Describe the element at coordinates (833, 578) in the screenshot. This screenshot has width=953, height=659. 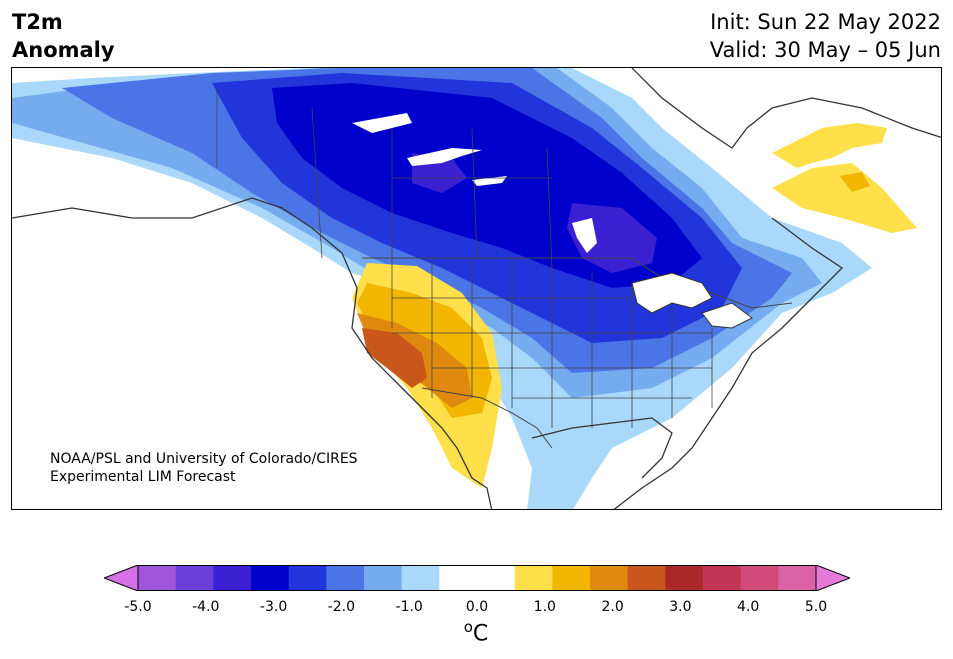
I see `colorbar-over-arrow` at that location.